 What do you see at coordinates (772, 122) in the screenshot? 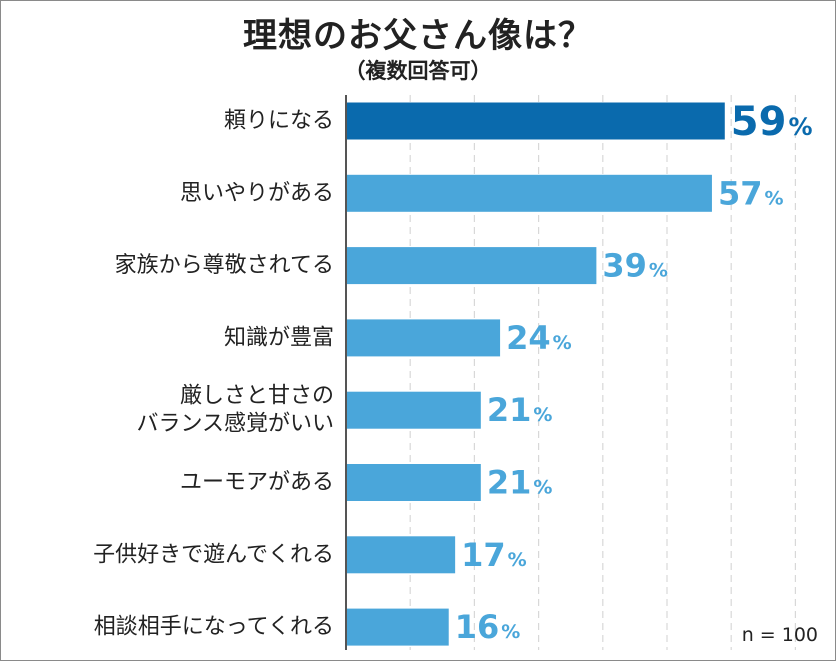
I see `value-label: 59%` at bounding box center [772, 122].